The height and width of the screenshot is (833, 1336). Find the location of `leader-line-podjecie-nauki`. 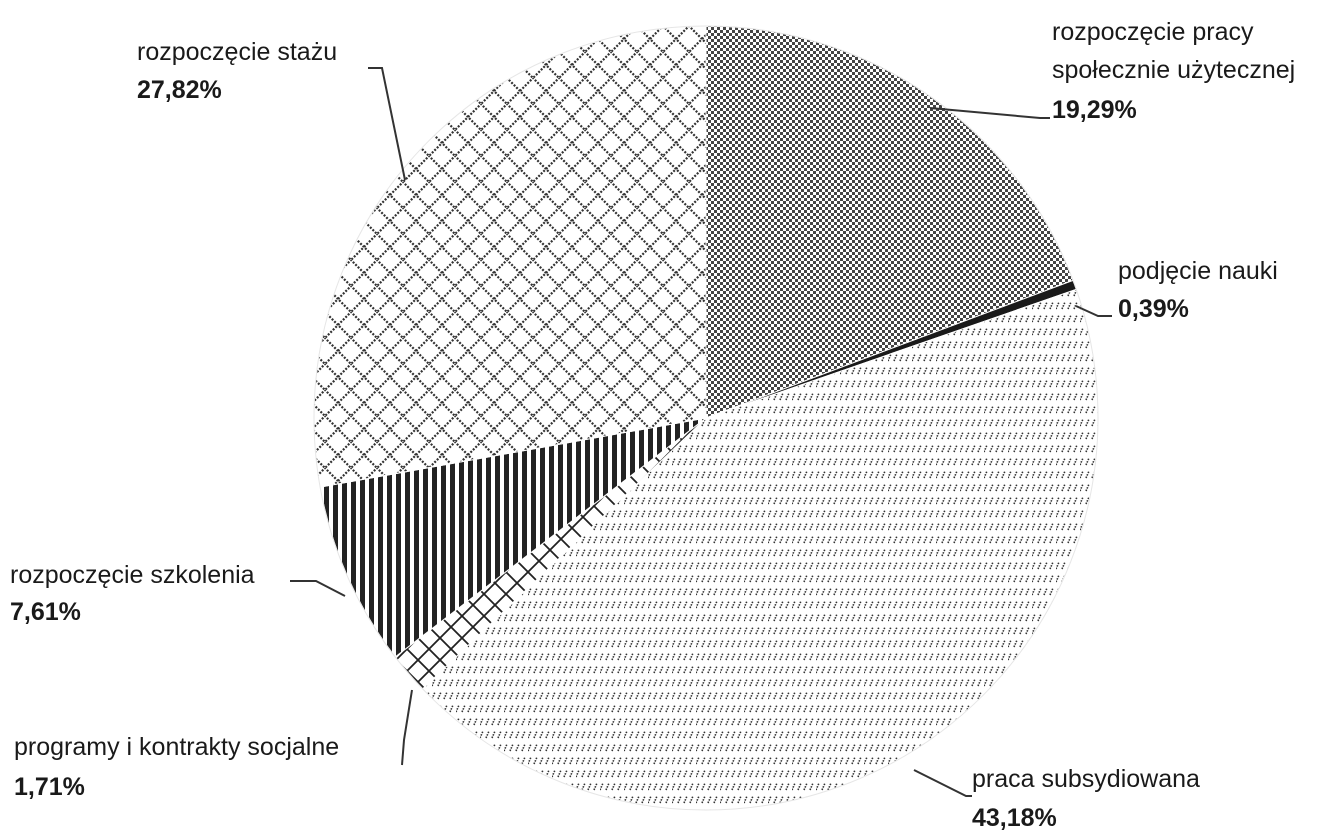

leader-line-podjecie-nauki is located at coordinates (1093, 311).